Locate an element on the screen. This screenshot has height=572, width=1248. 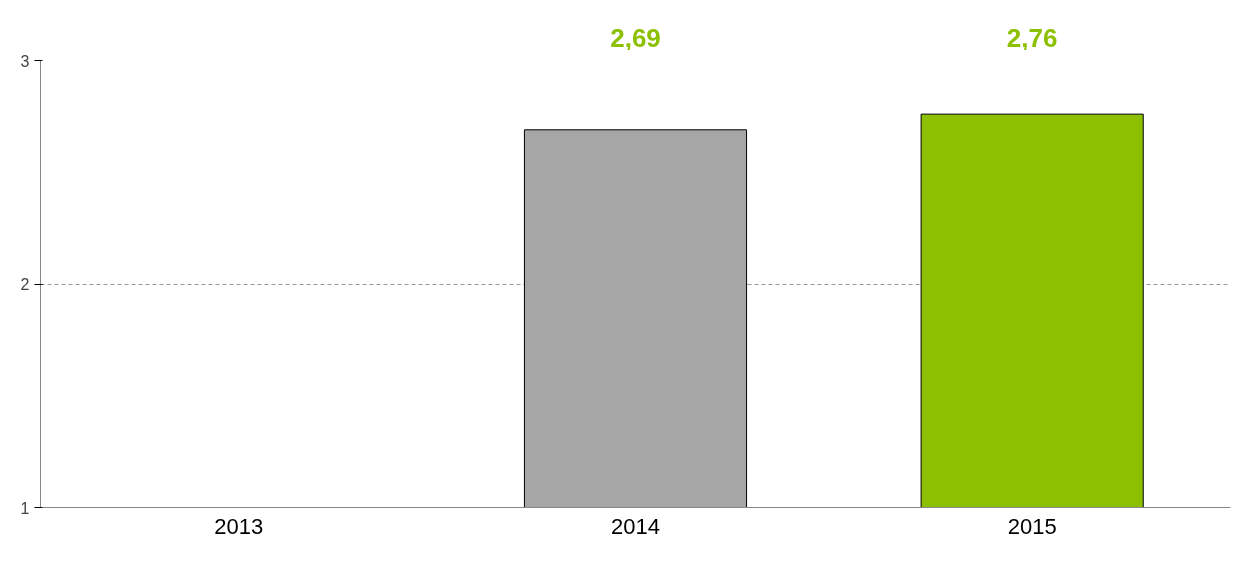
y-tick-label: 1 is located at coordinates (25, 508).